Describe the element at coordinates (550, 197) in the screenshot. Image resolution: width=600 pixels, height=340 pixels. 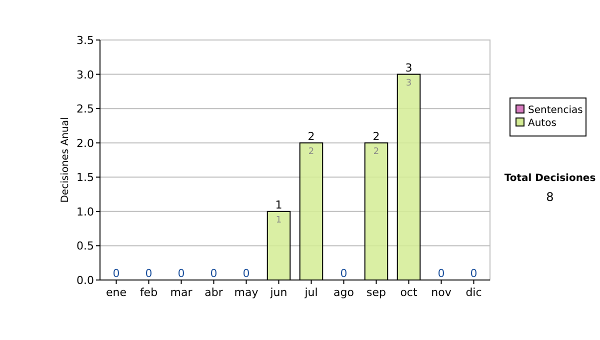
I see `text: 8` at that location.